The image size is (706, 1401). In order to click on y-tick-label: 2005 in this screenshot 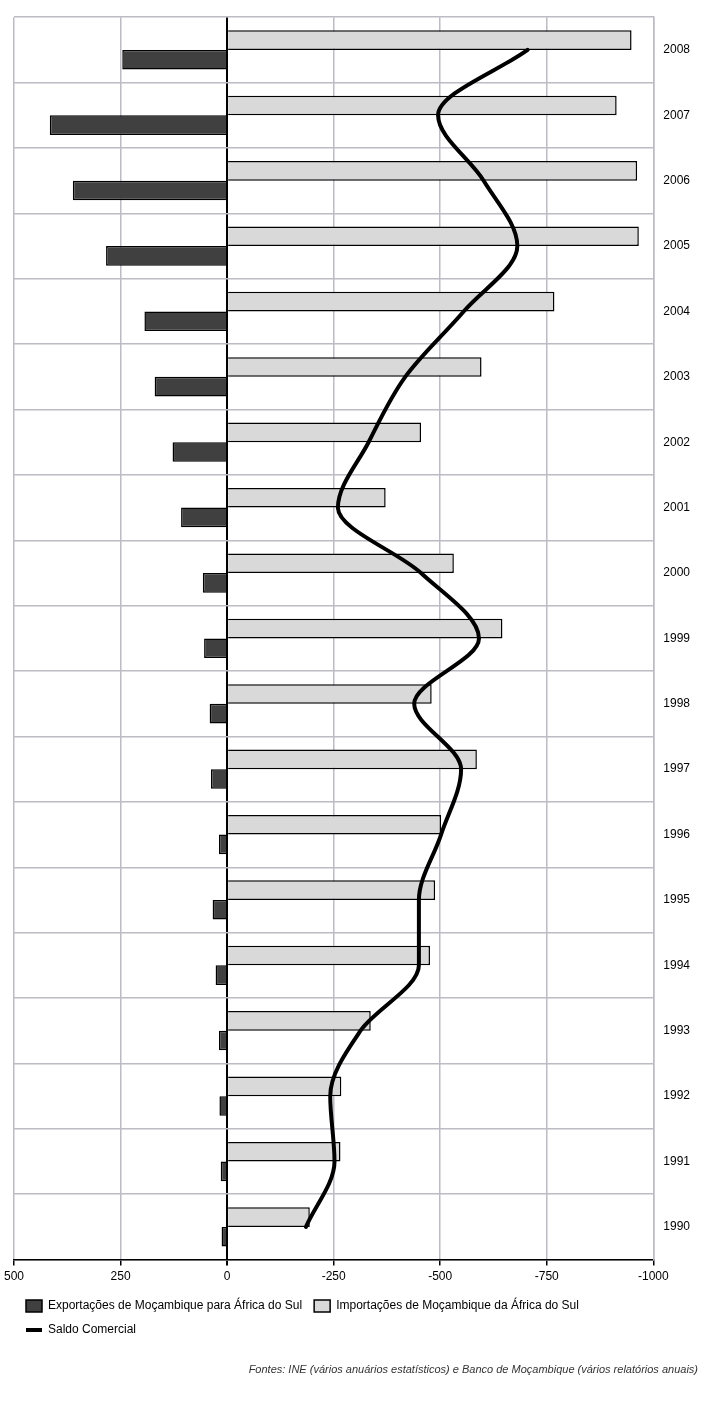, I will do `click(677, 245)`.